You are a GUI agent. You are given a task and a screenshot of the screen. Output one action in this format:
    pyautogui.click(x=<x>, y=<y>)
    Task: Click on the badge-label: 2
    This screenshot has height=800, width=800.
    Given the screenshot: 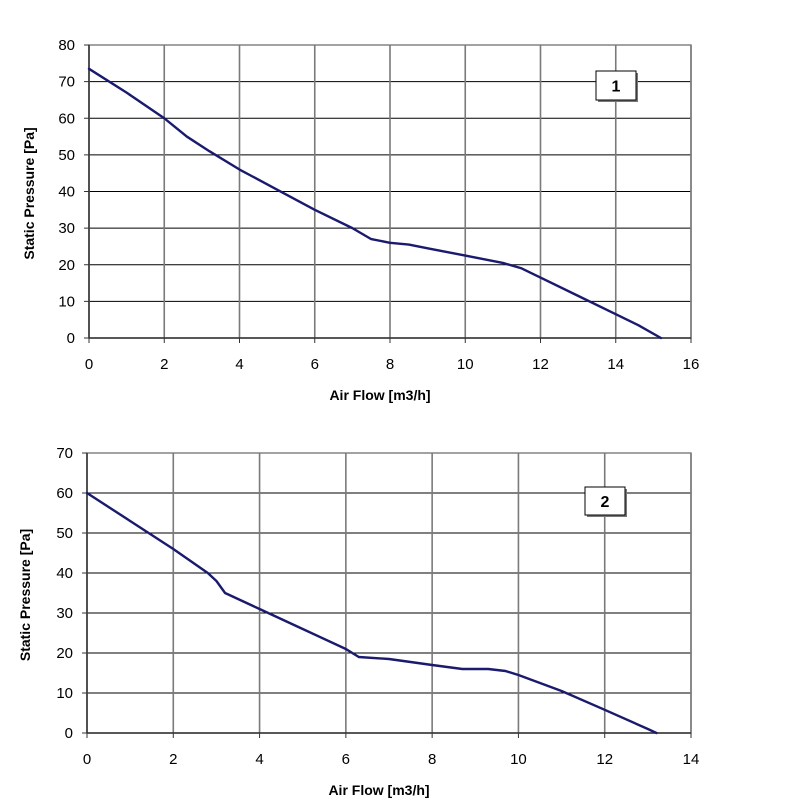 What is the action you would take?
    pyautogui.click(x=605, y=502)
    